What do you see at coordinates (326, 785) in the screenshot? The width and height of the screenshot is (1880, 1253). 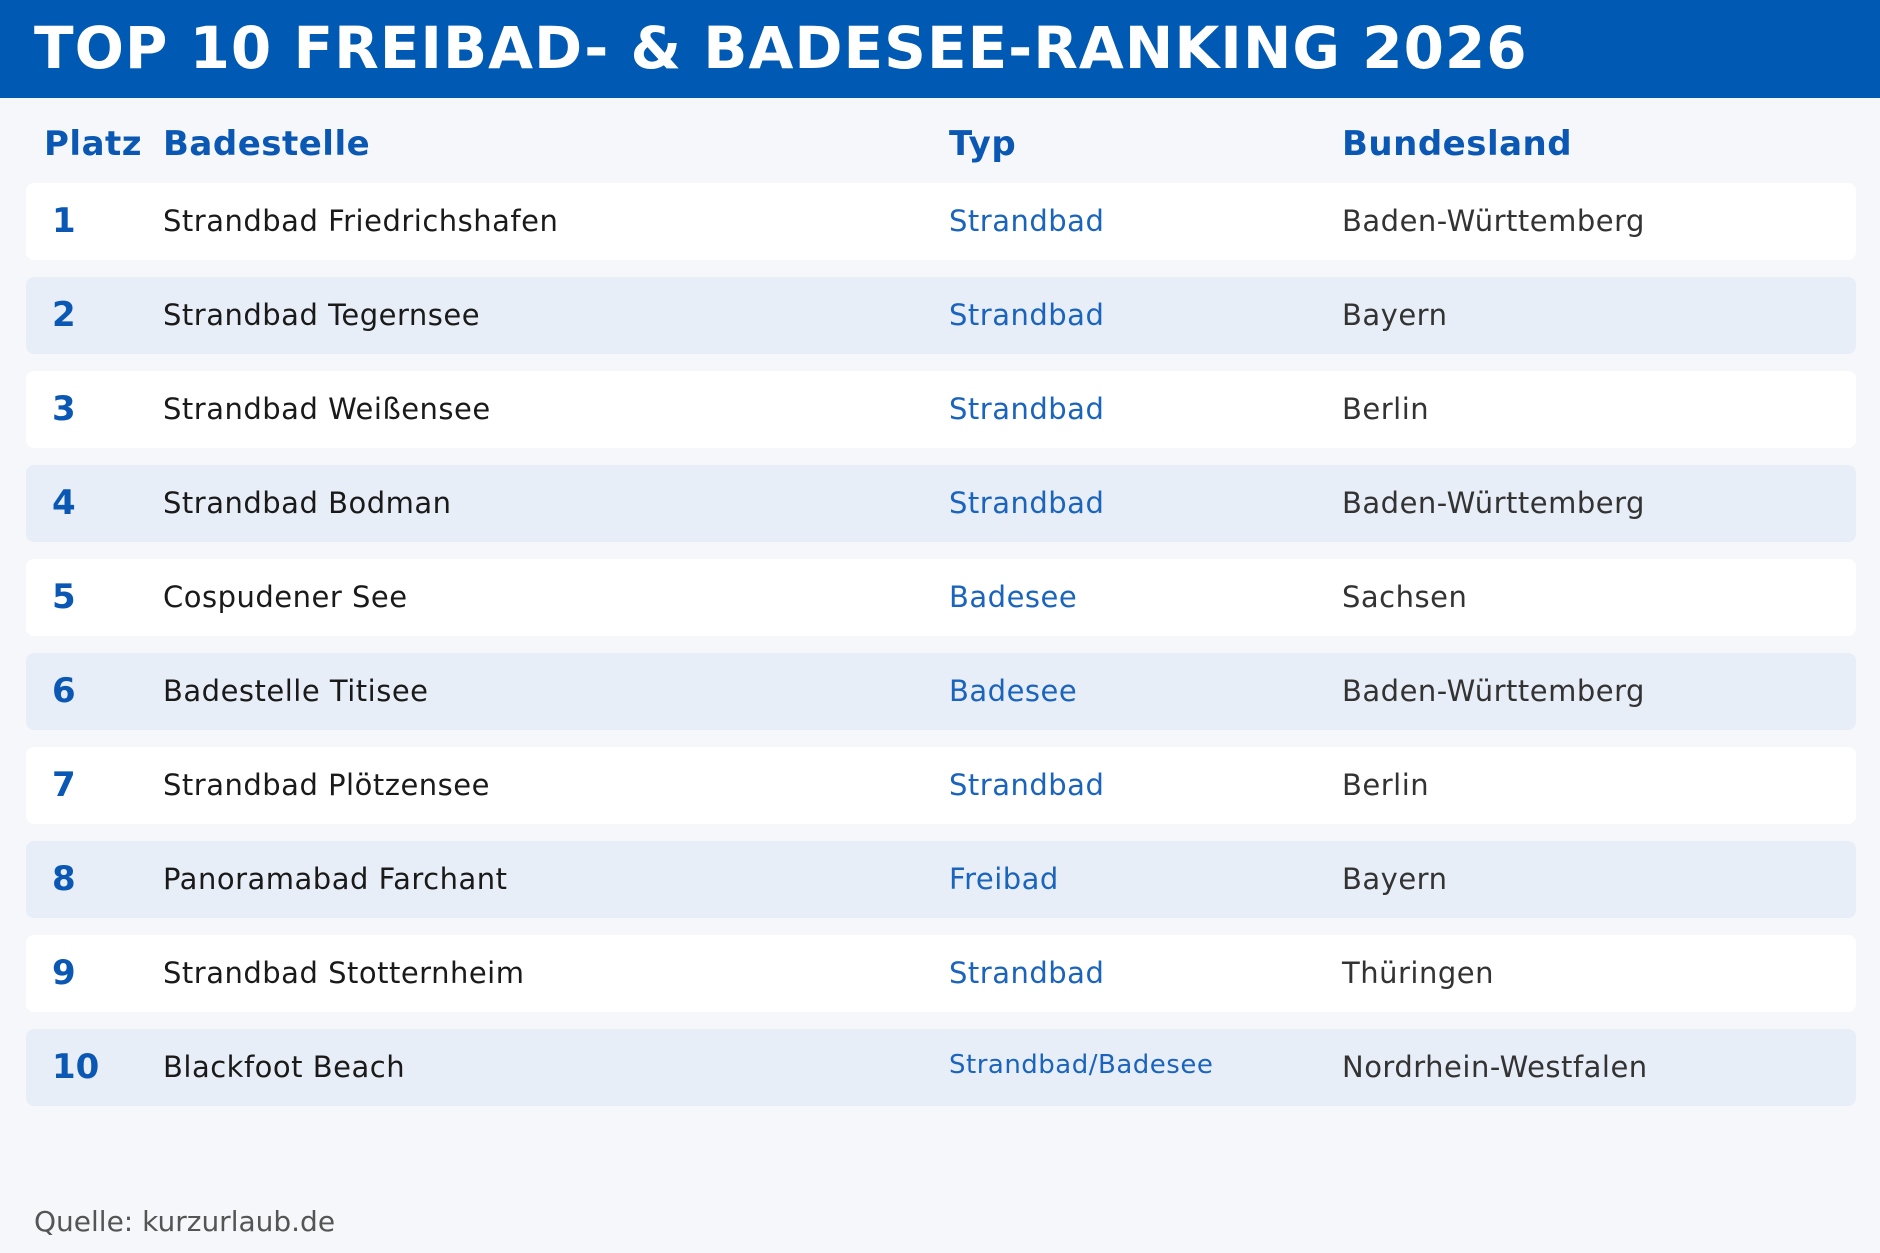 I see `badestelle-cell: Strandbad Plötzensee` at bounding box center [326, 785].